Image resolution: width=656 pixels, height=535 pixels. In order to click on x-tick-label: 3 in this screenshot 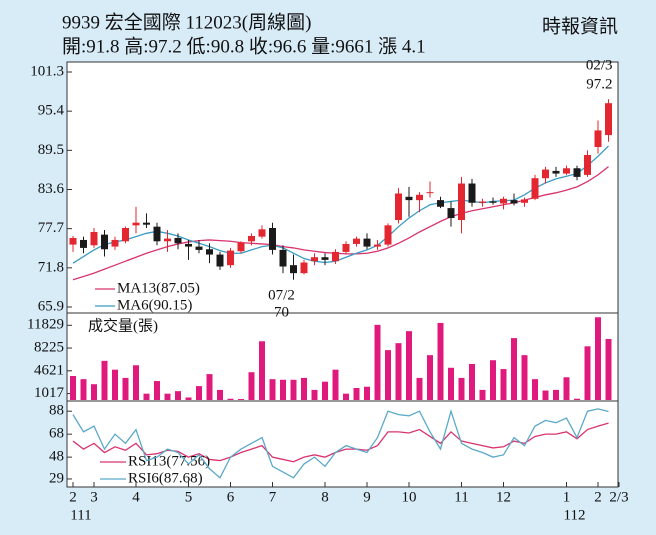, I will do `click(94, 497)`.